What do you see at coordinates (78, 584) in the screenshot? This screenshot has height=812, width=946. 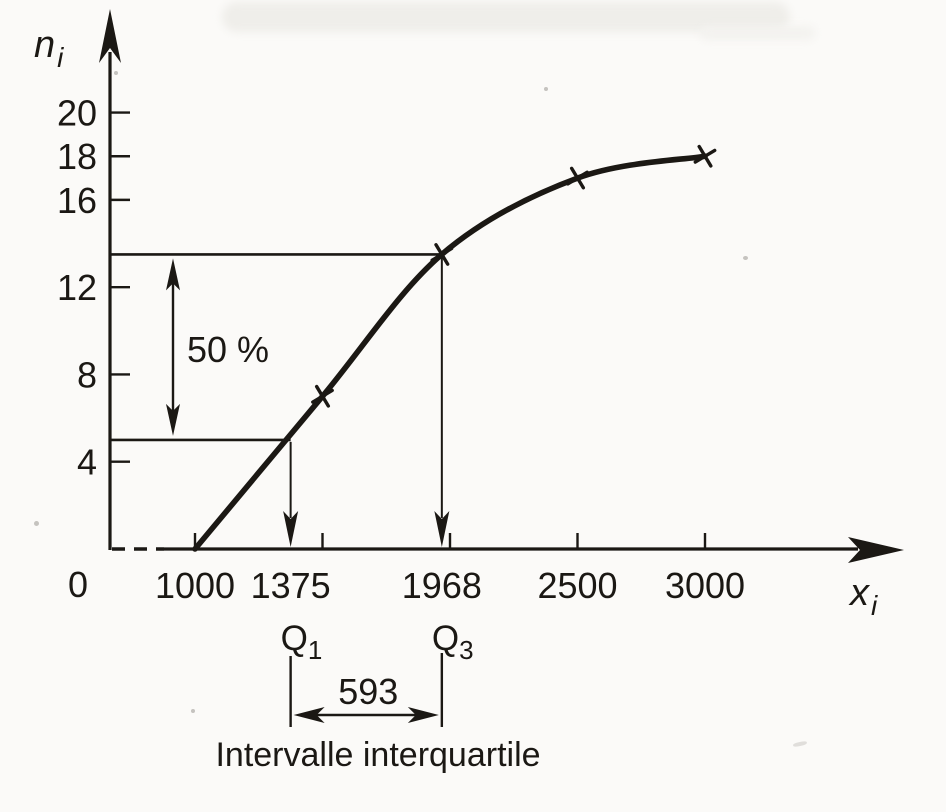 I see `origin-label: 0` at bounding box center [78, 584].